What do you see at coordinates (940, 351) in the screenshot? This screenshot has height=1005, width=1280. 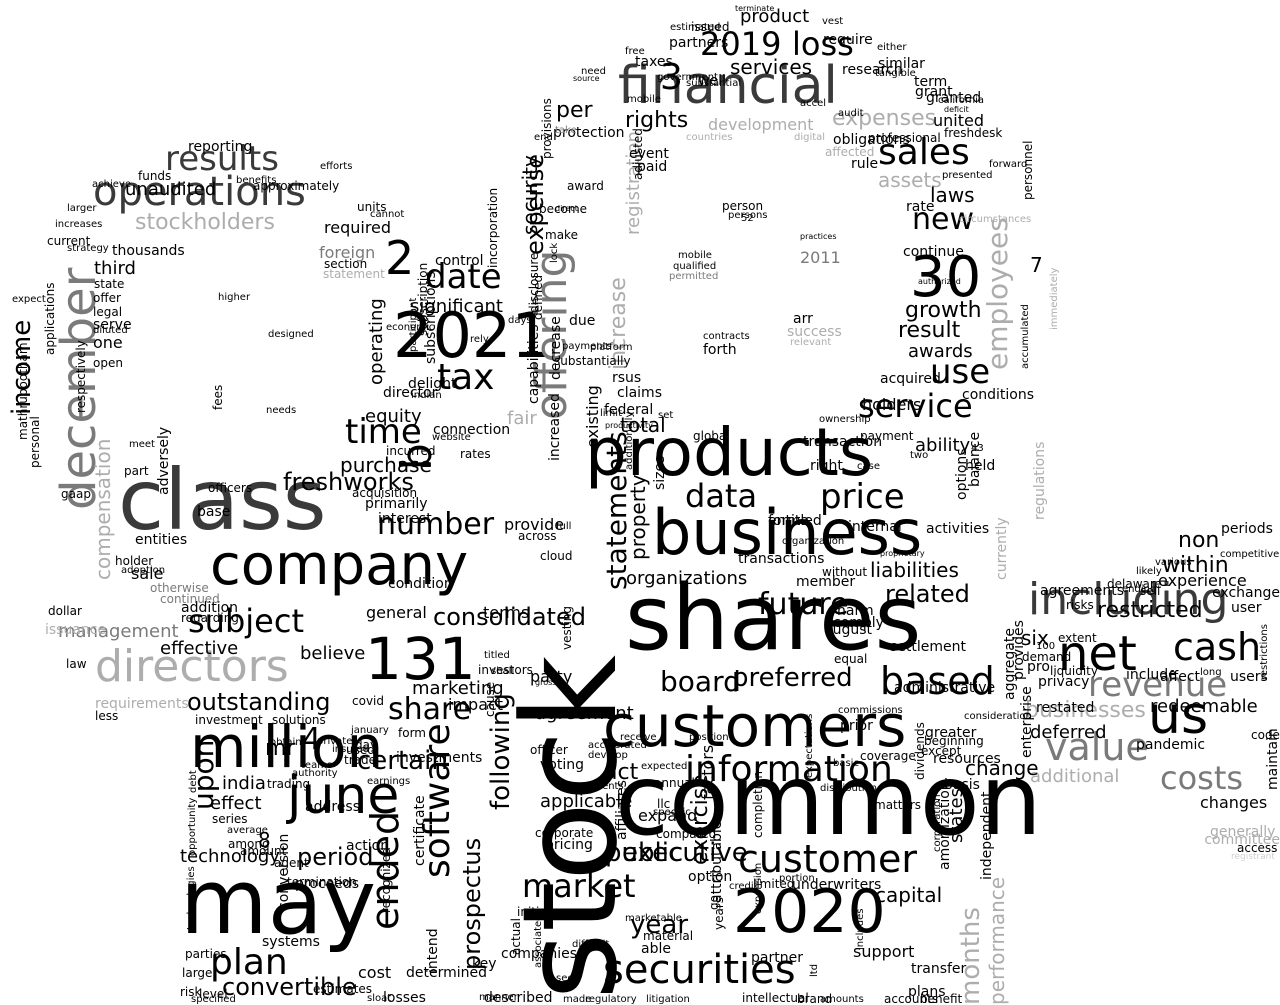 I see `cloud-word: awards` at bounding box center [940, 351].